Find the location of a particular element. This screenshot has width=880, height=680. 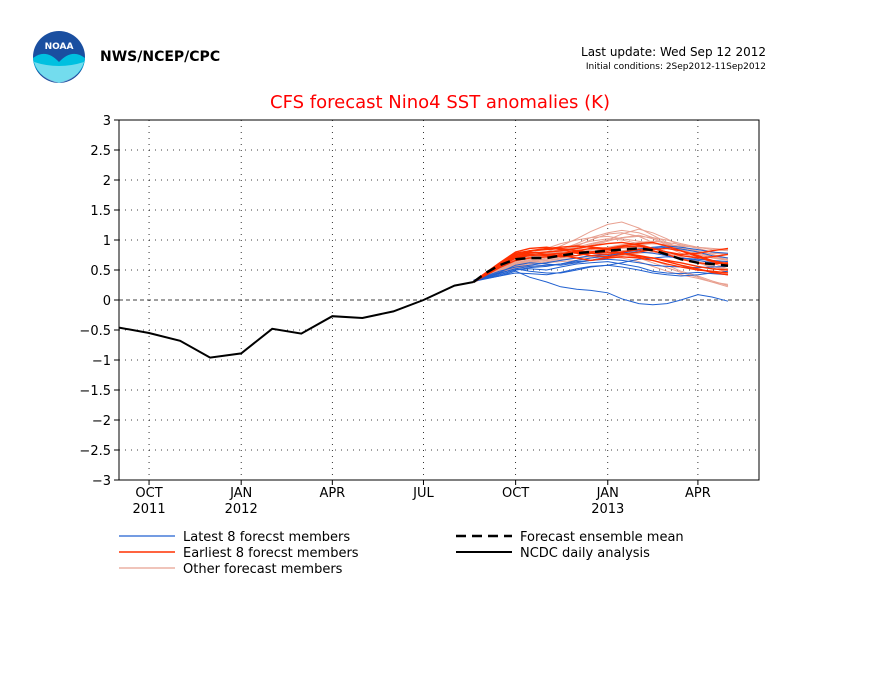

analysis-line is located at coordinates (296, 320).